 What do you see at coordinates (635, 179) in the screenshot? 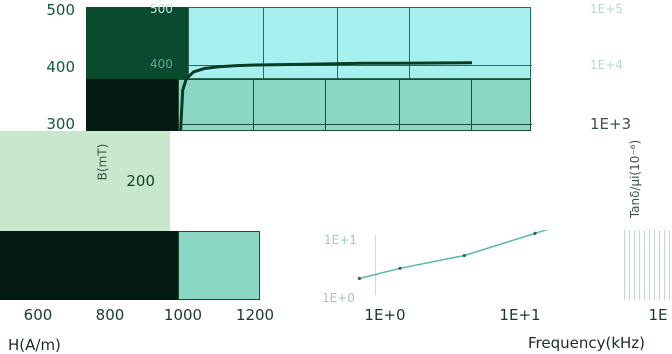
I see `y-axis-title: Tanδ/μi(10⁻⁶)` at bounding box center [635, 179].